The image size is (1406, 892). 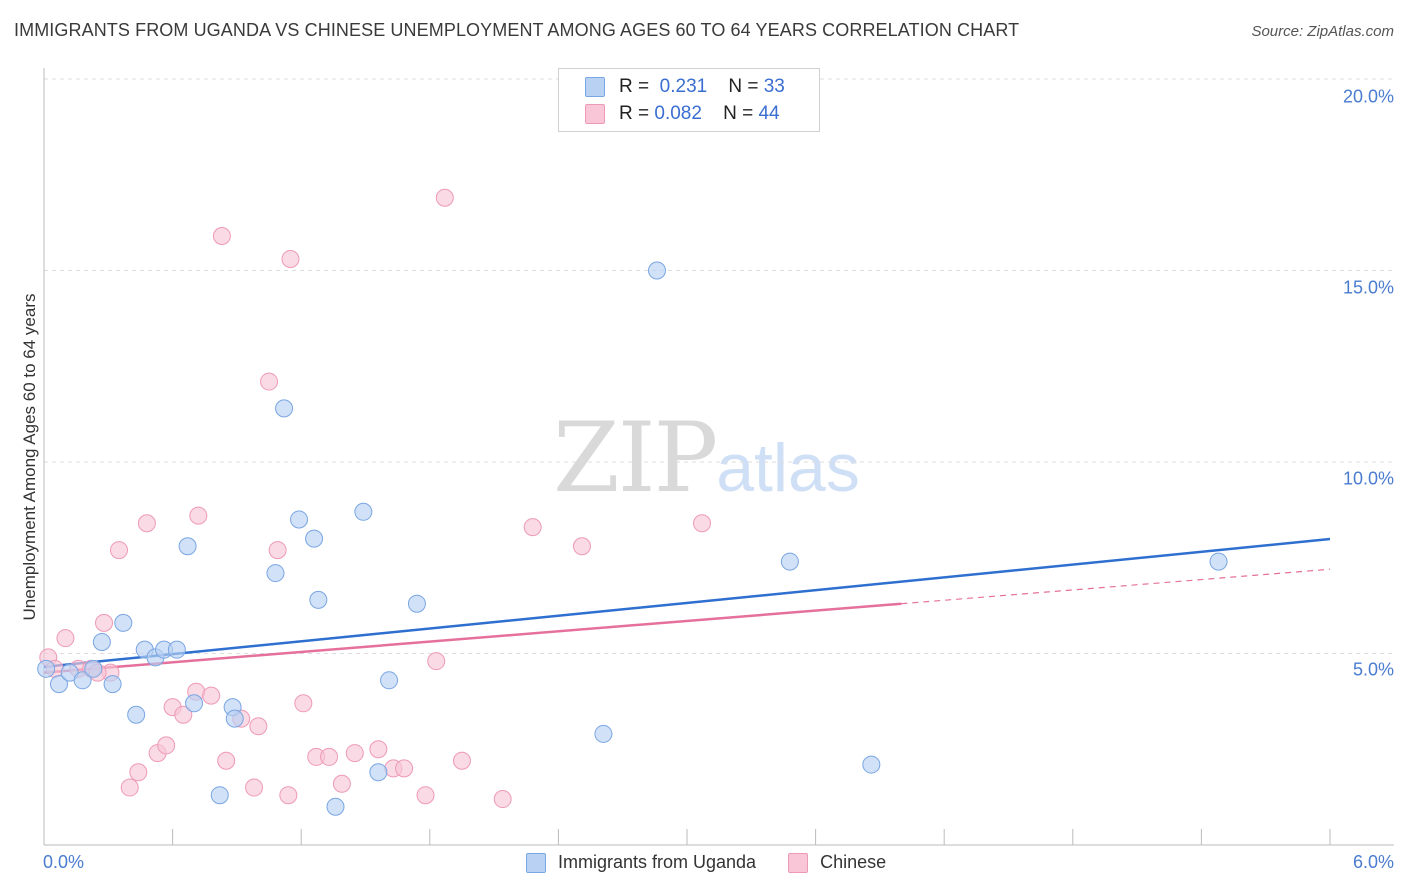 I want to click on trend-line-uganda, so click(x=687, y=603).